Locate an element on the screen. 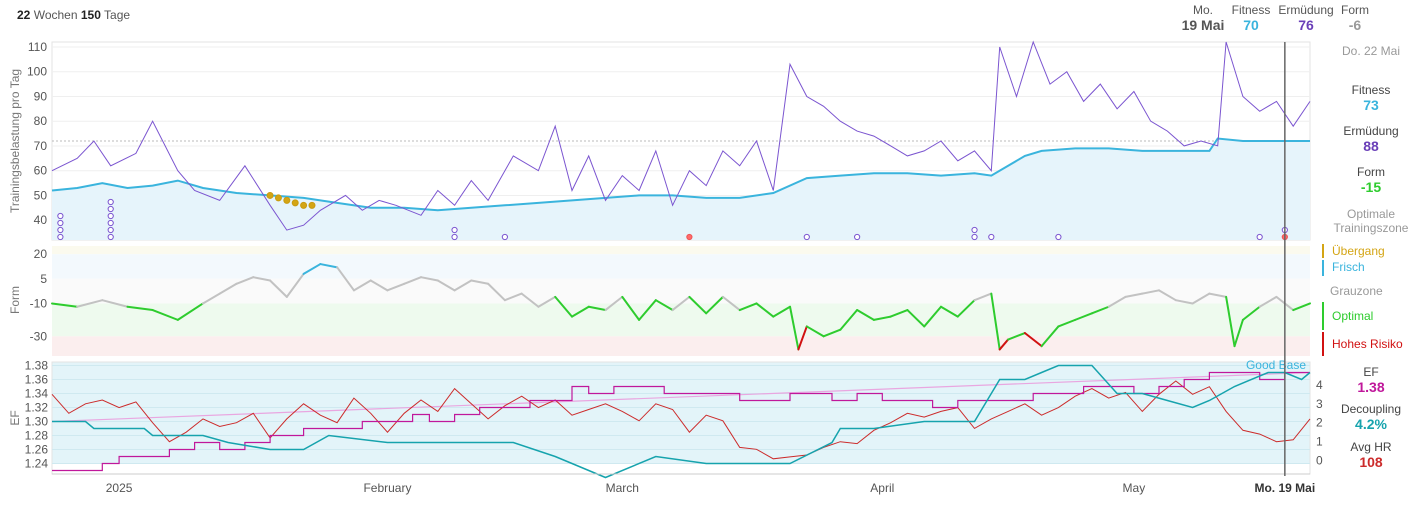 This screenshot has height=512, width=1424. ef-y-tick: 1.36 is located at coordinates (37, 380).